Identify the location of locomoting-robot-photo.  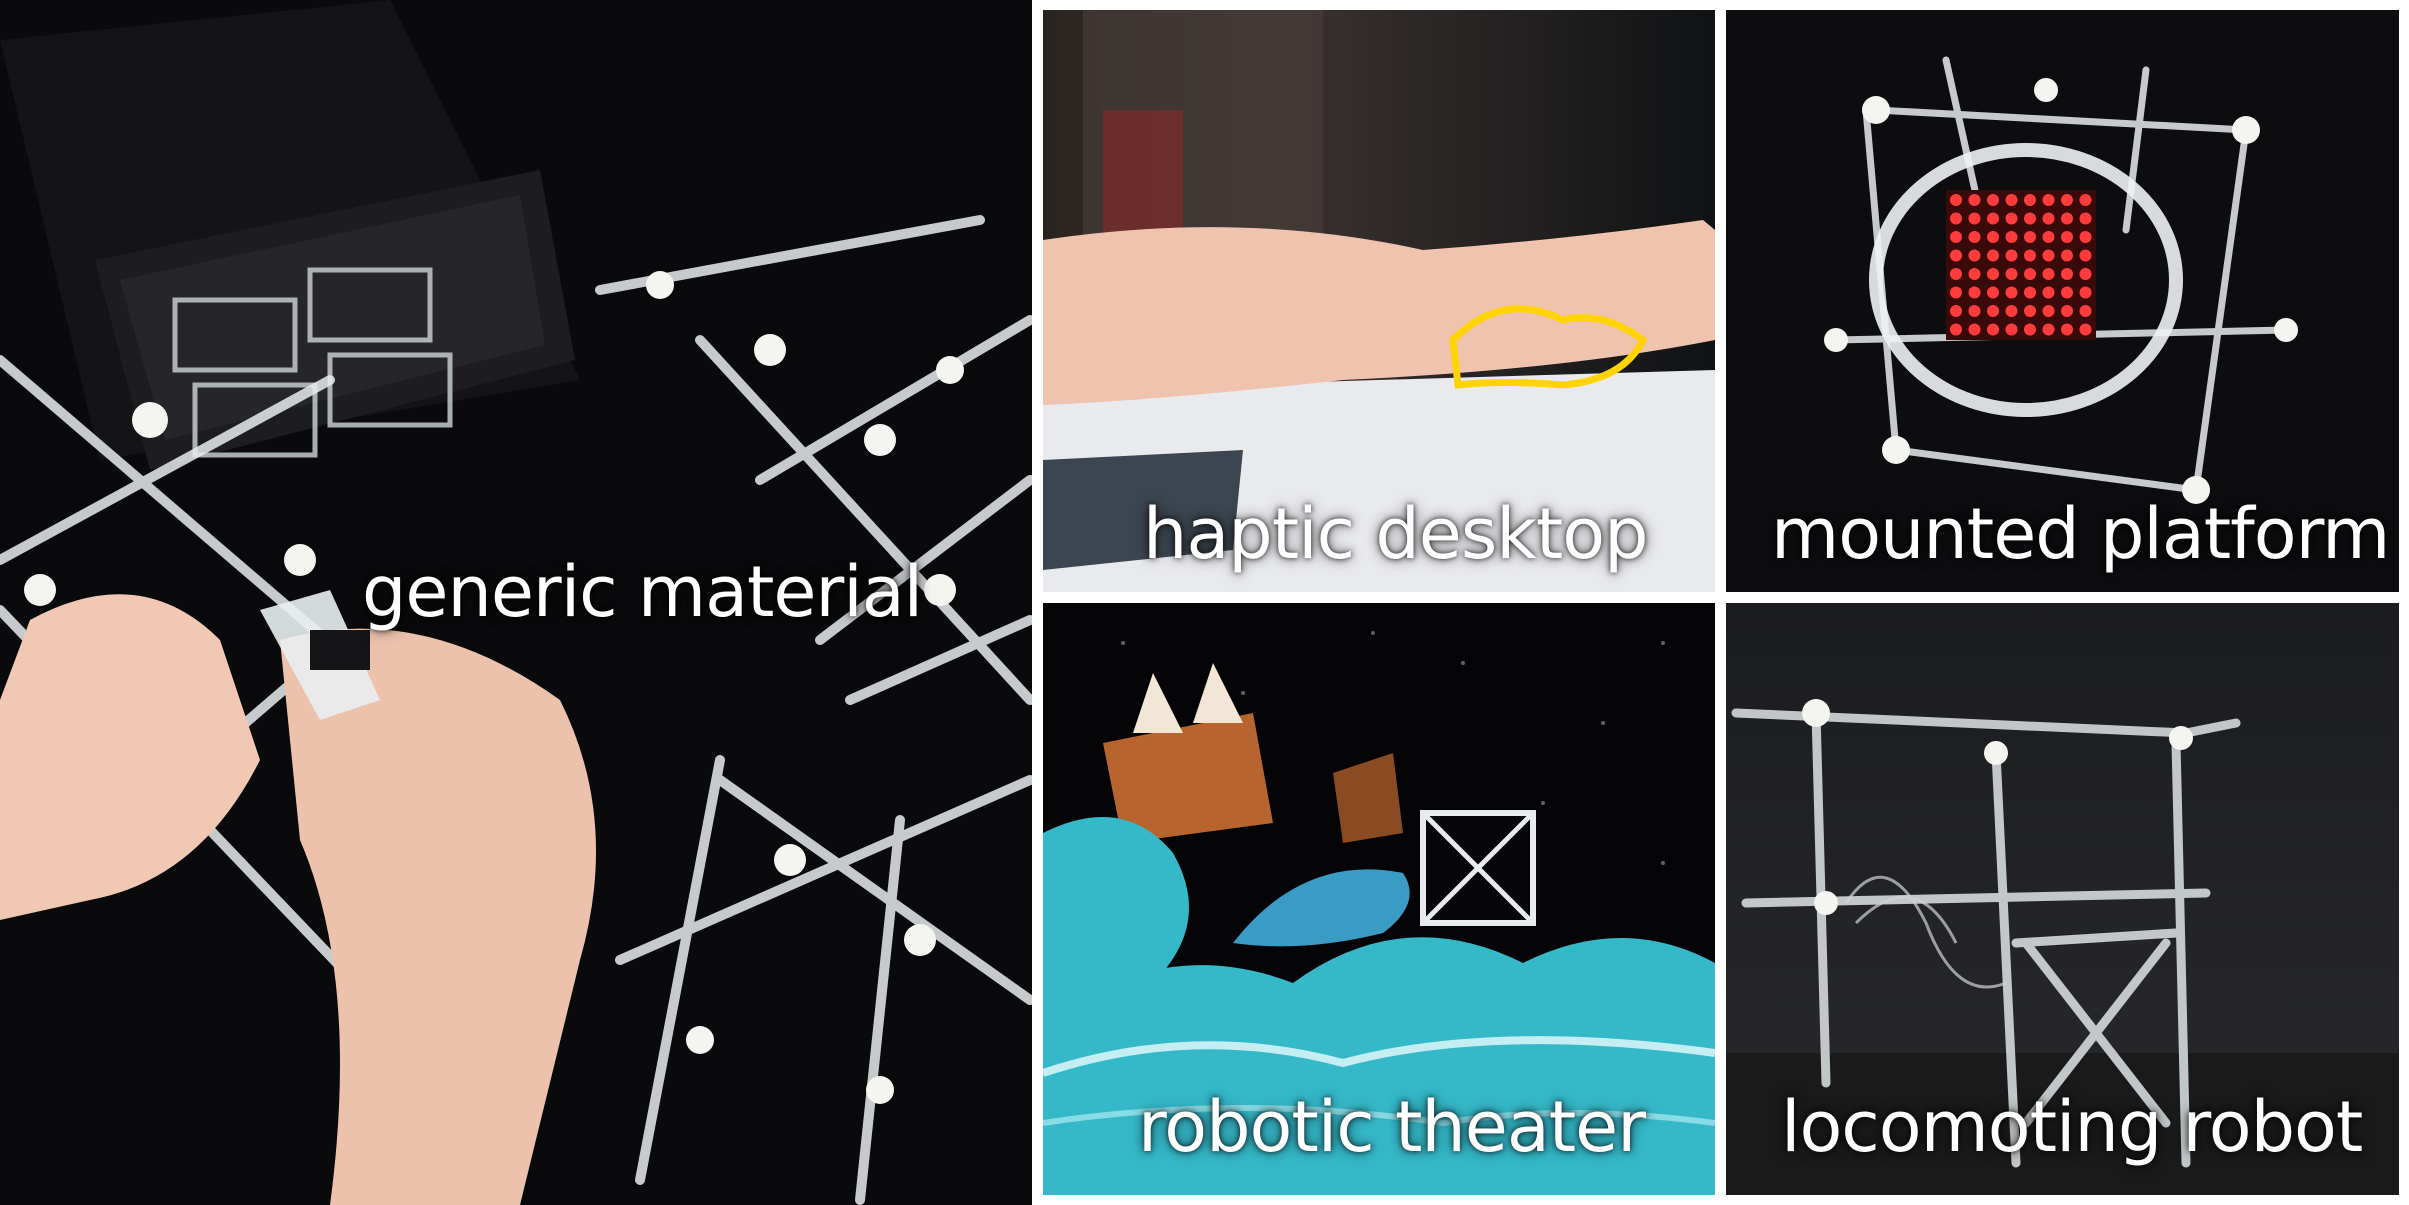
(2062, 899).